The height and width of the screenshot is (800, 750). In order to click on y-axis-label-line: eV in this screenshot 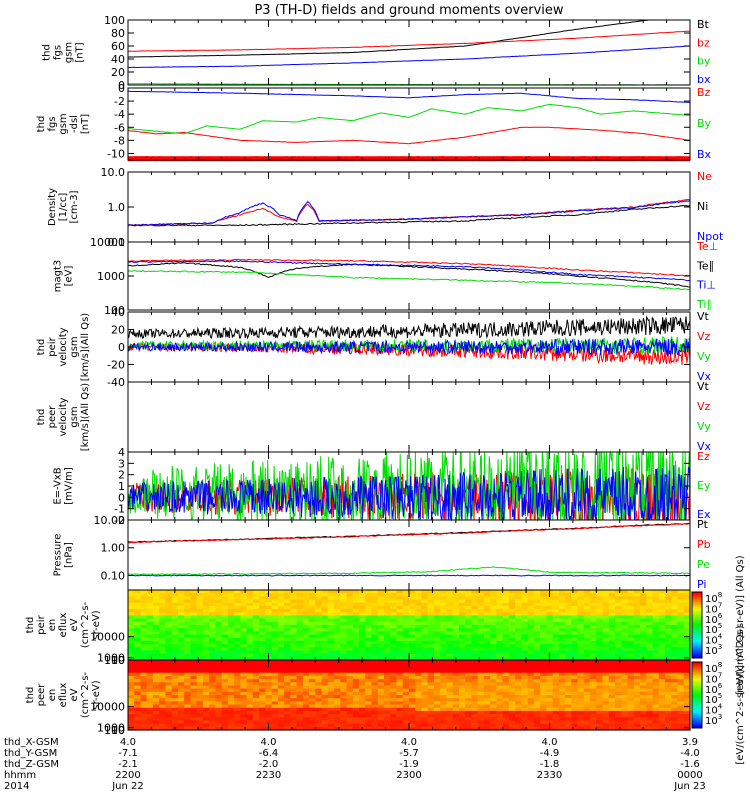, I will do `click(74, 624)`.